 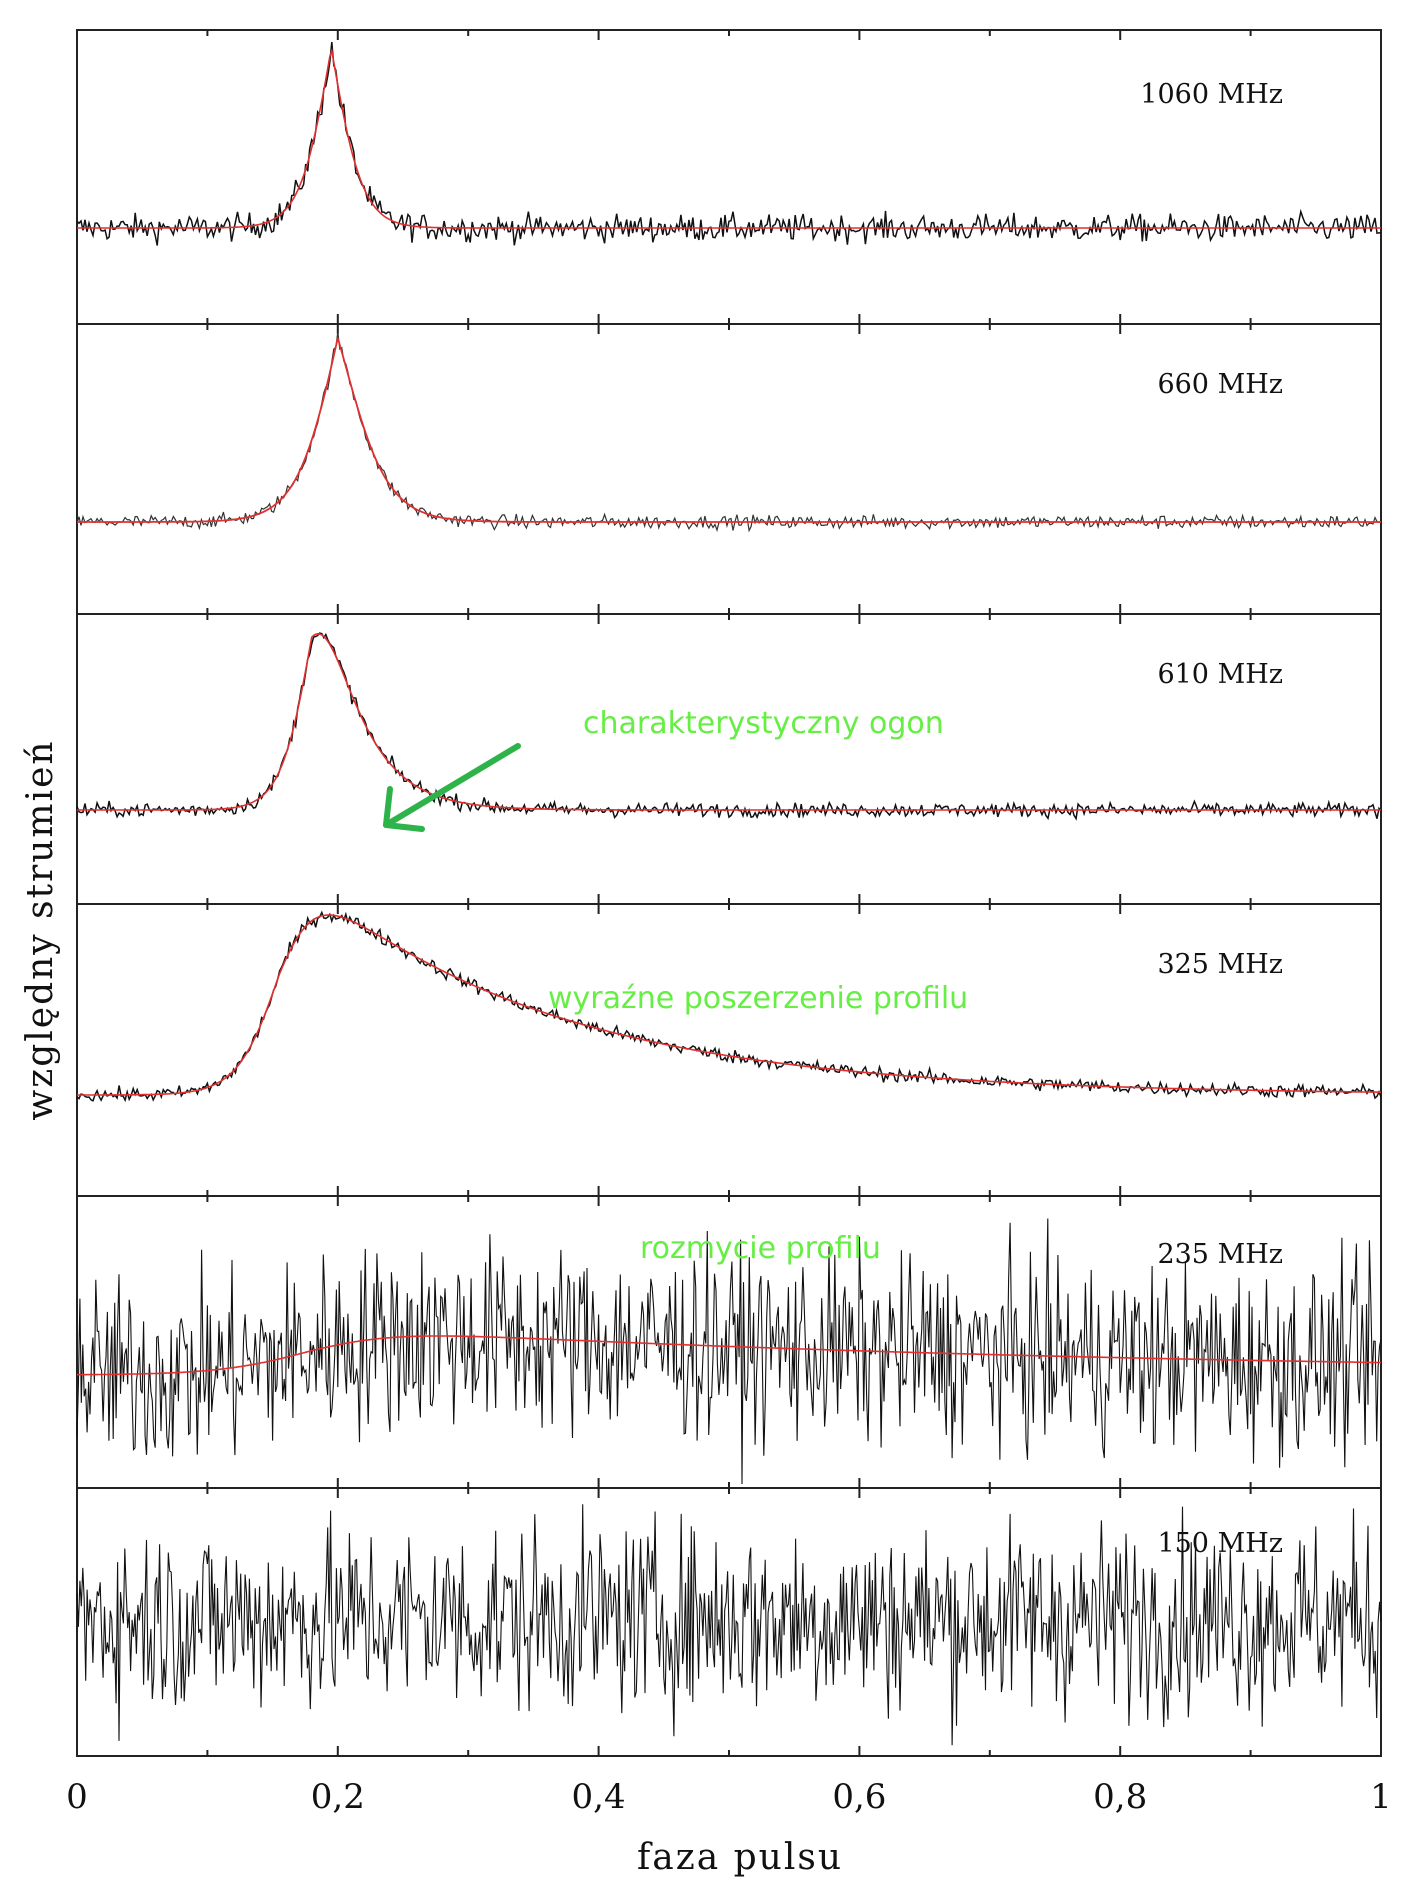 What do you see at coordinates (1220, 674) in the screenshot?
I see `frequency-label-610: 610 MHz` at bounding box center [1220, 674].